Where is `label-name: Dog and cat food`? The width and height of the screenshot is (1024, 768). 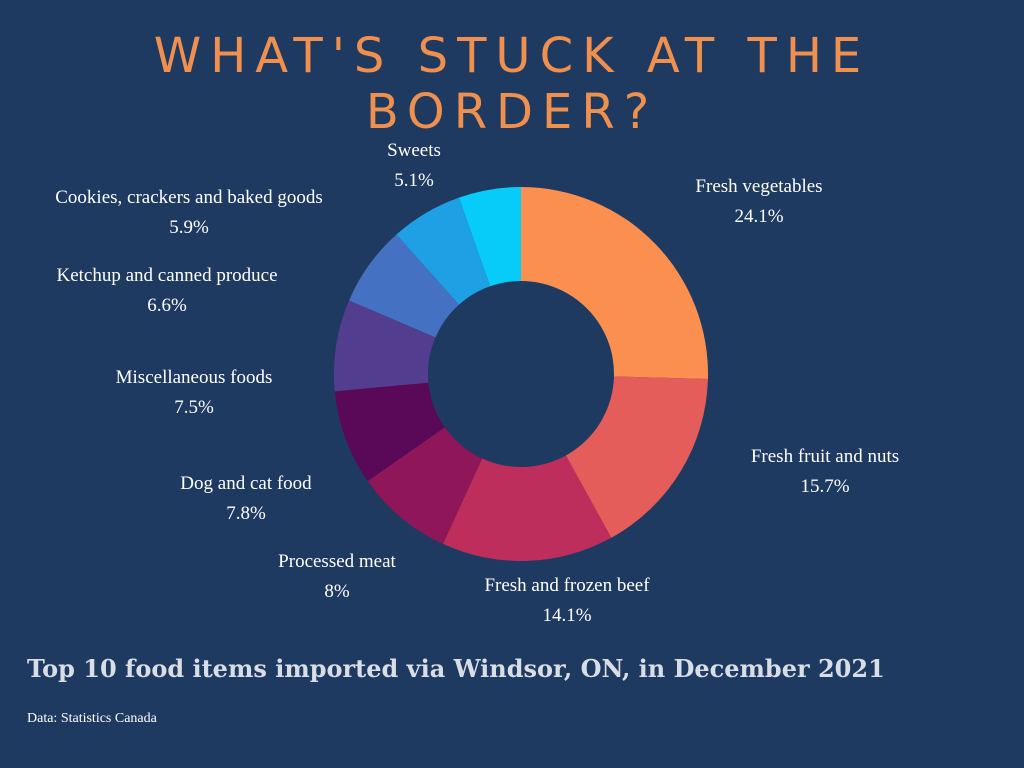 label-name: Dog and cat food is located at coordinates (246, 483).